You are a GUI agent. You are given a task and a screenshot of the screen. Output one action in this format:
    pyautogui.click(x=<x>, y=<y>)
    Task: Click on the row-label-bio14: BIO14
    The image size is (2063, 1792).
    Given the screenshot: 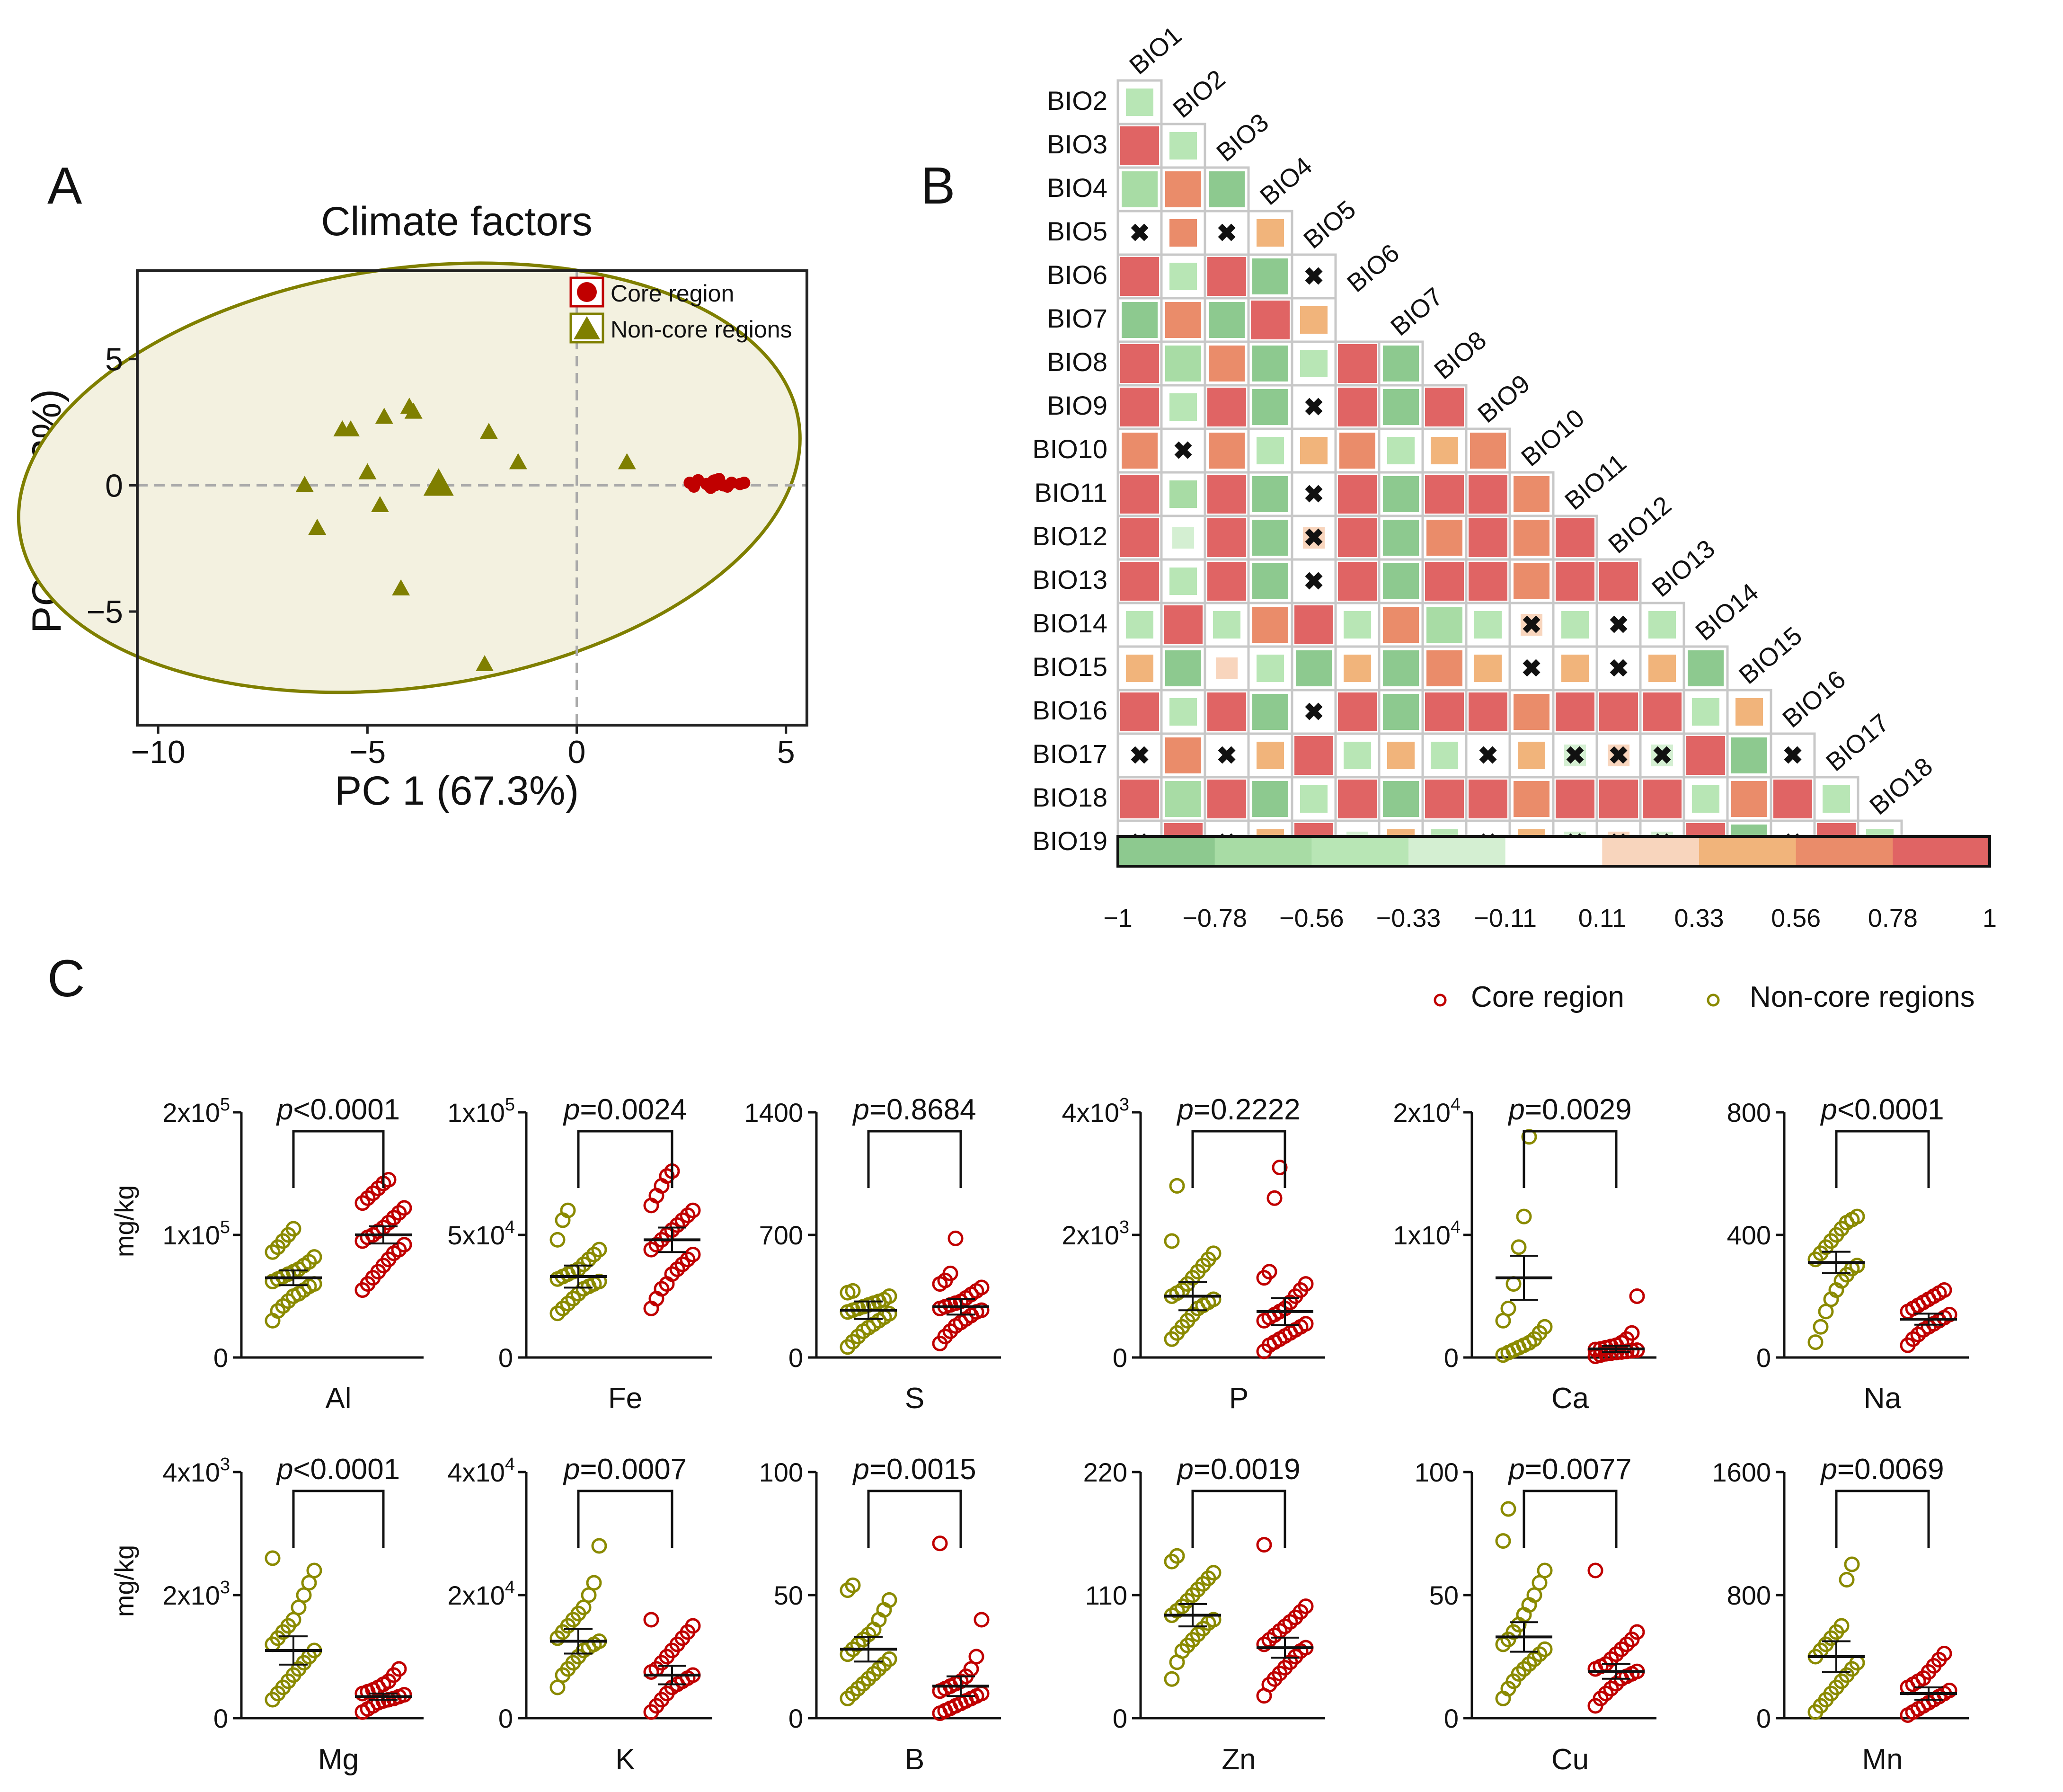 What is the action you would take?
    pyautogui.click(x=1069, y=623)
    